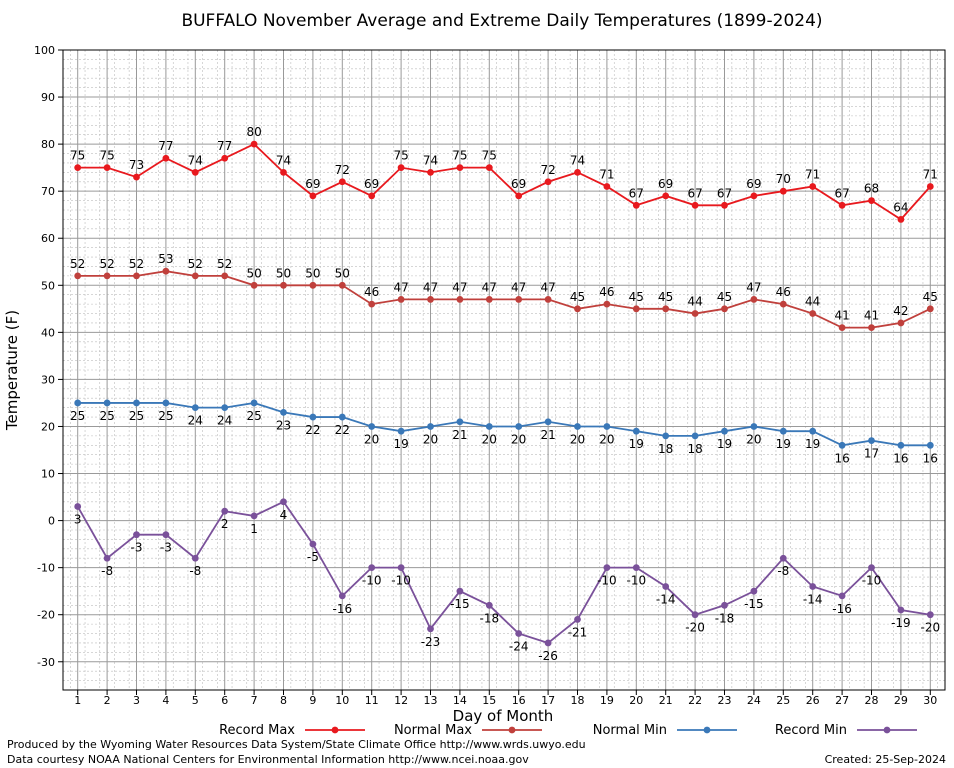 The width and height of the screenshot is (954, 768). I want to click on x-tick-label: 20, so click(636, 700).